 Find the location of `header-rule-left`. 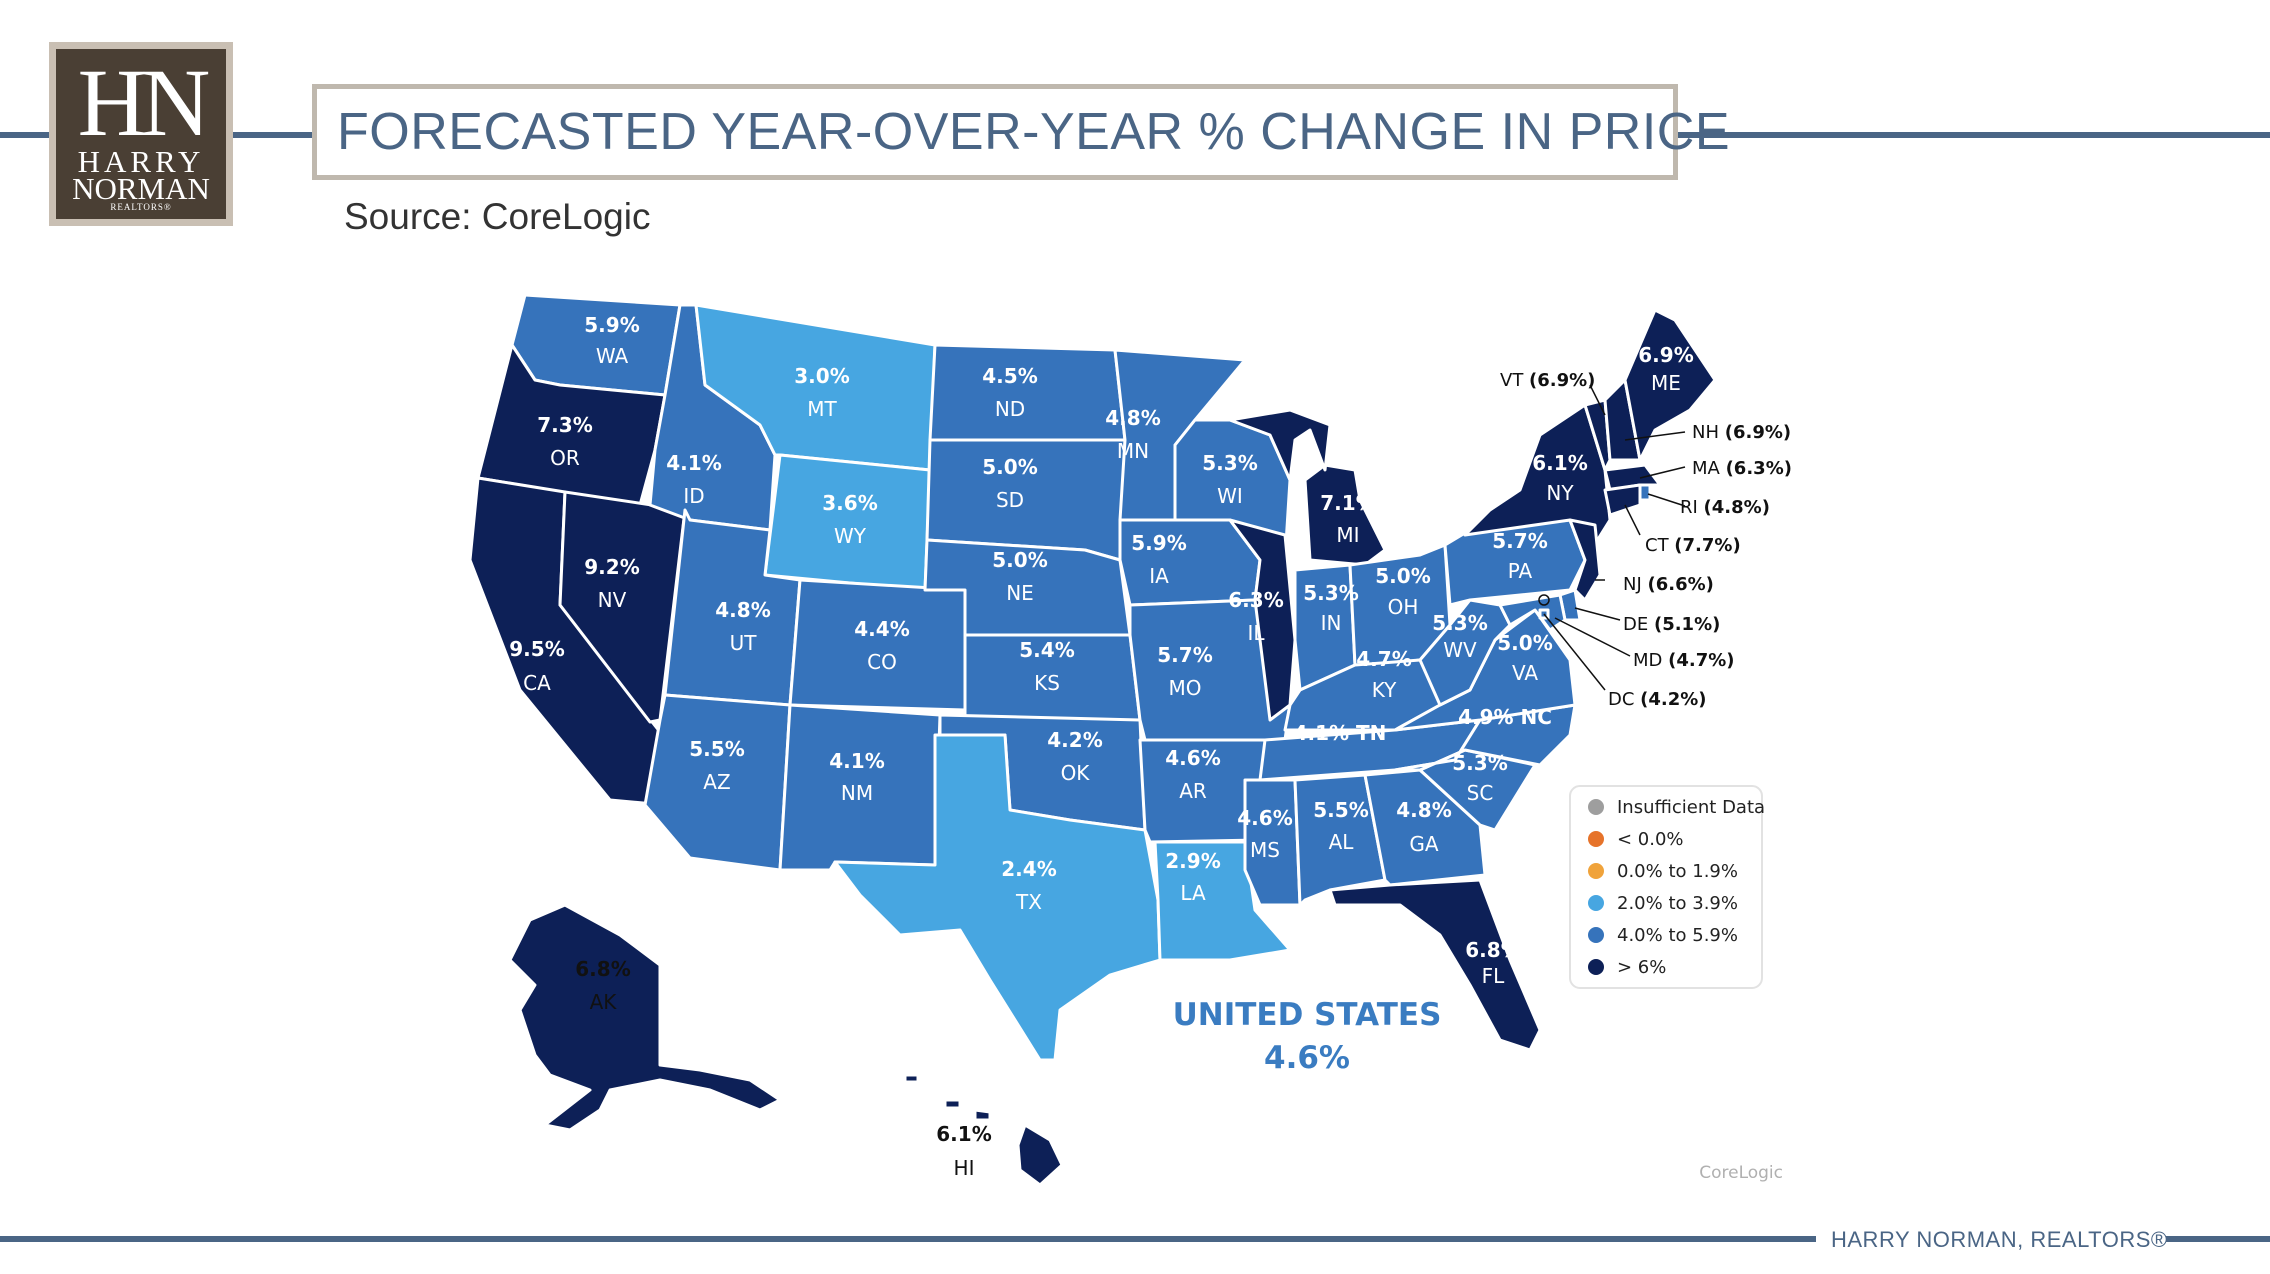

header-rule-left is located at coordinates (26, 135).